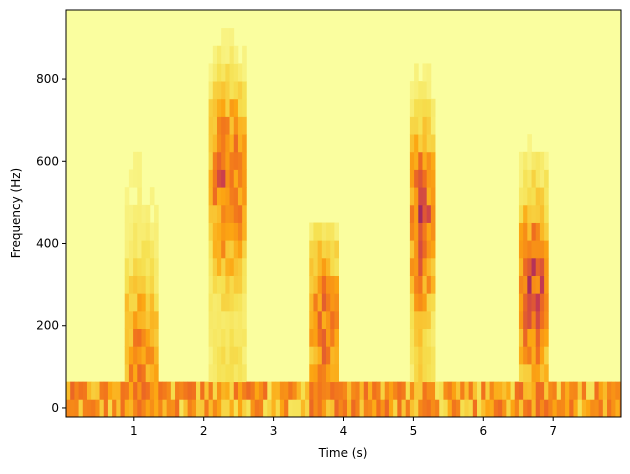  I want to click on x-tick-label: 3, so click(274, 431).